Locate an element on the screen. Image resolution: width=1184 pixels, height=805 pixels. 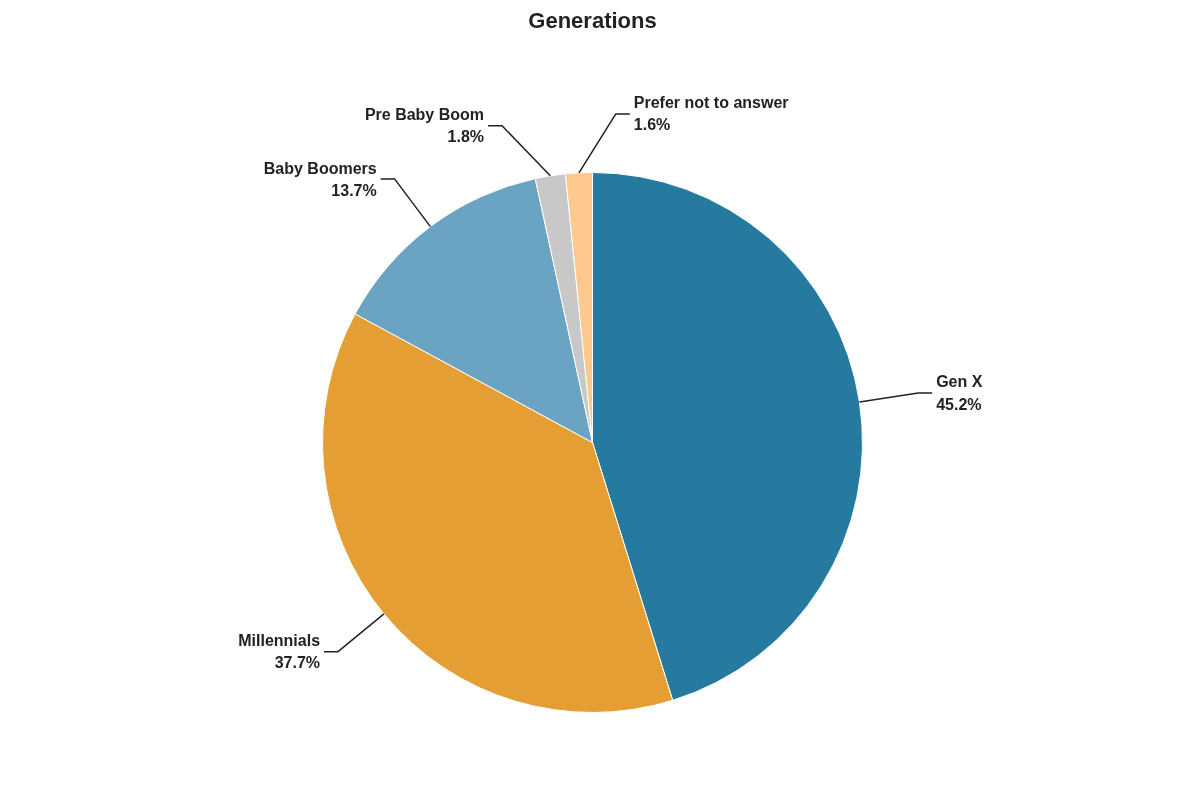
data-label: 45.2% is located at coordinates (959, 404).